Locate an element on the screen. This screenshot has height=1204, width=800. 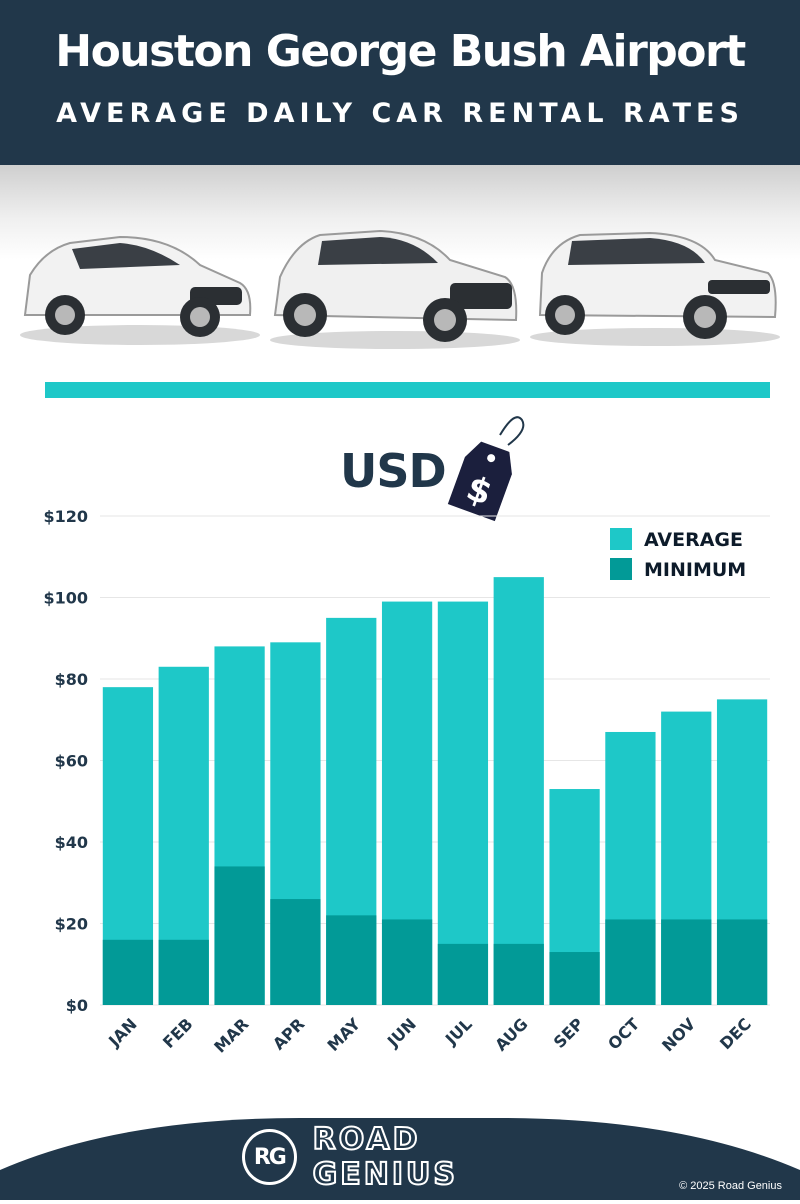
bar-minimum-dec is located at coordinates (742, 962).